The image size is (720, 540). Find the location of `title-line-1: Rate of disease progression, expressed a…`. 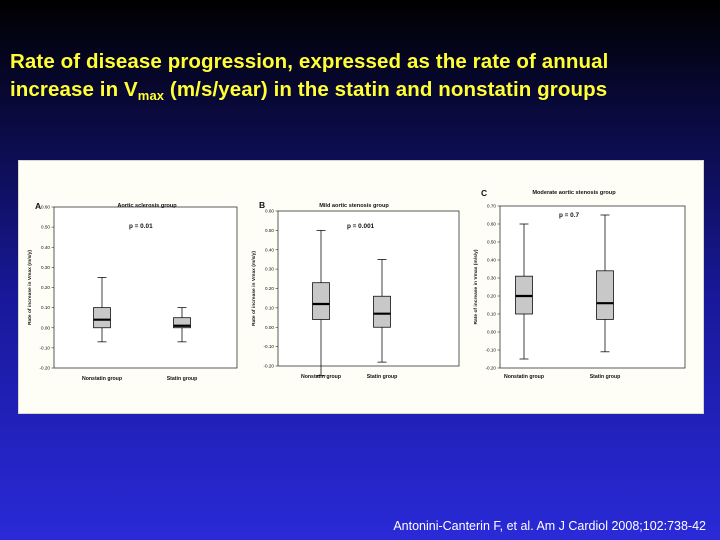

title-line-1: Rate of disease progression, expressed a… is located at coordinates (309, 61).